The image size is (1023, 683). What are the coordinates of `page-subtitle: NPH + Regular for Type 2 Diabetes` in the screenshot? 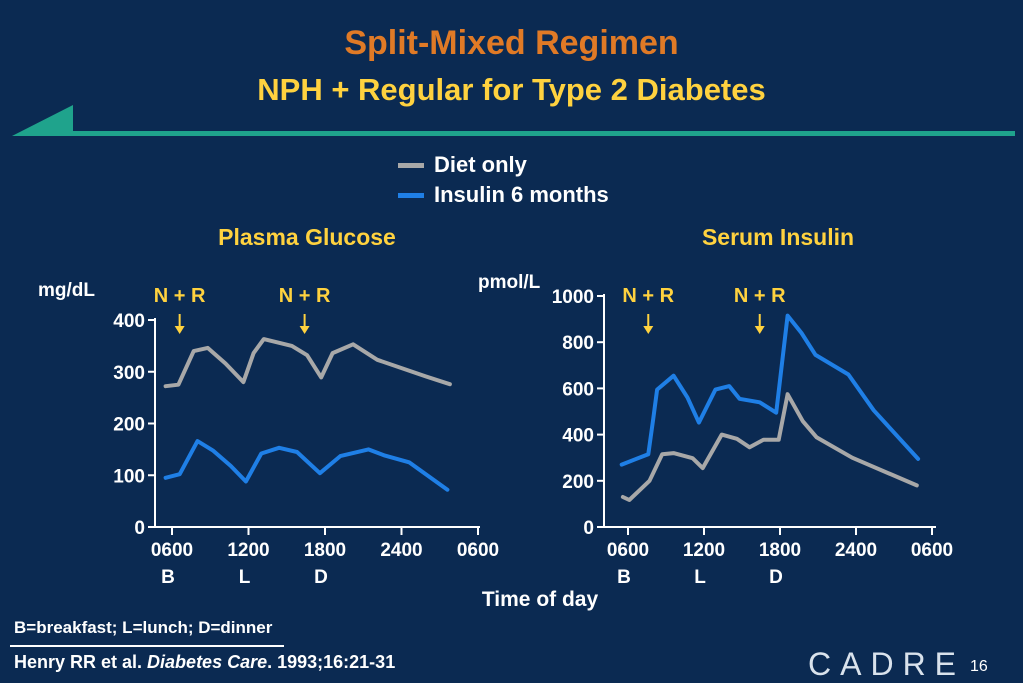 It's located at (511, 89).